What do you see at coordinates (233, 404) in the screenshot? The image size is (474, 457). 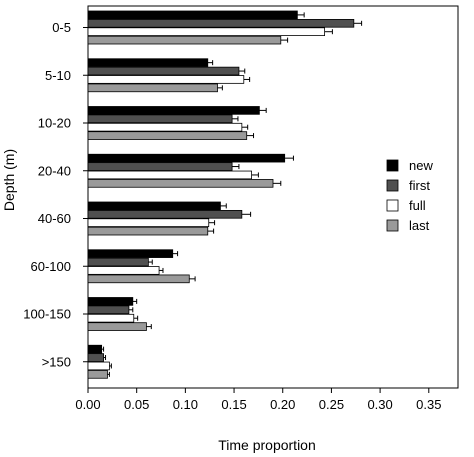 I see `x-tick-label: 0.15` at bounding box center [233, 404].